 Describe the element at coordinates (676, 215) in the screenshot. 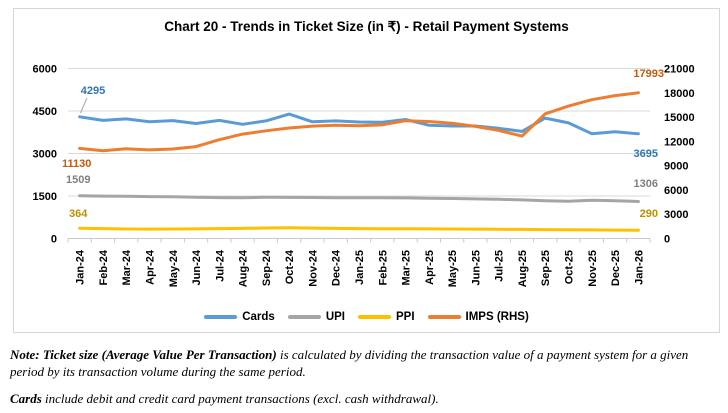

I see `right-axis-tick-label: 3000` at that location.